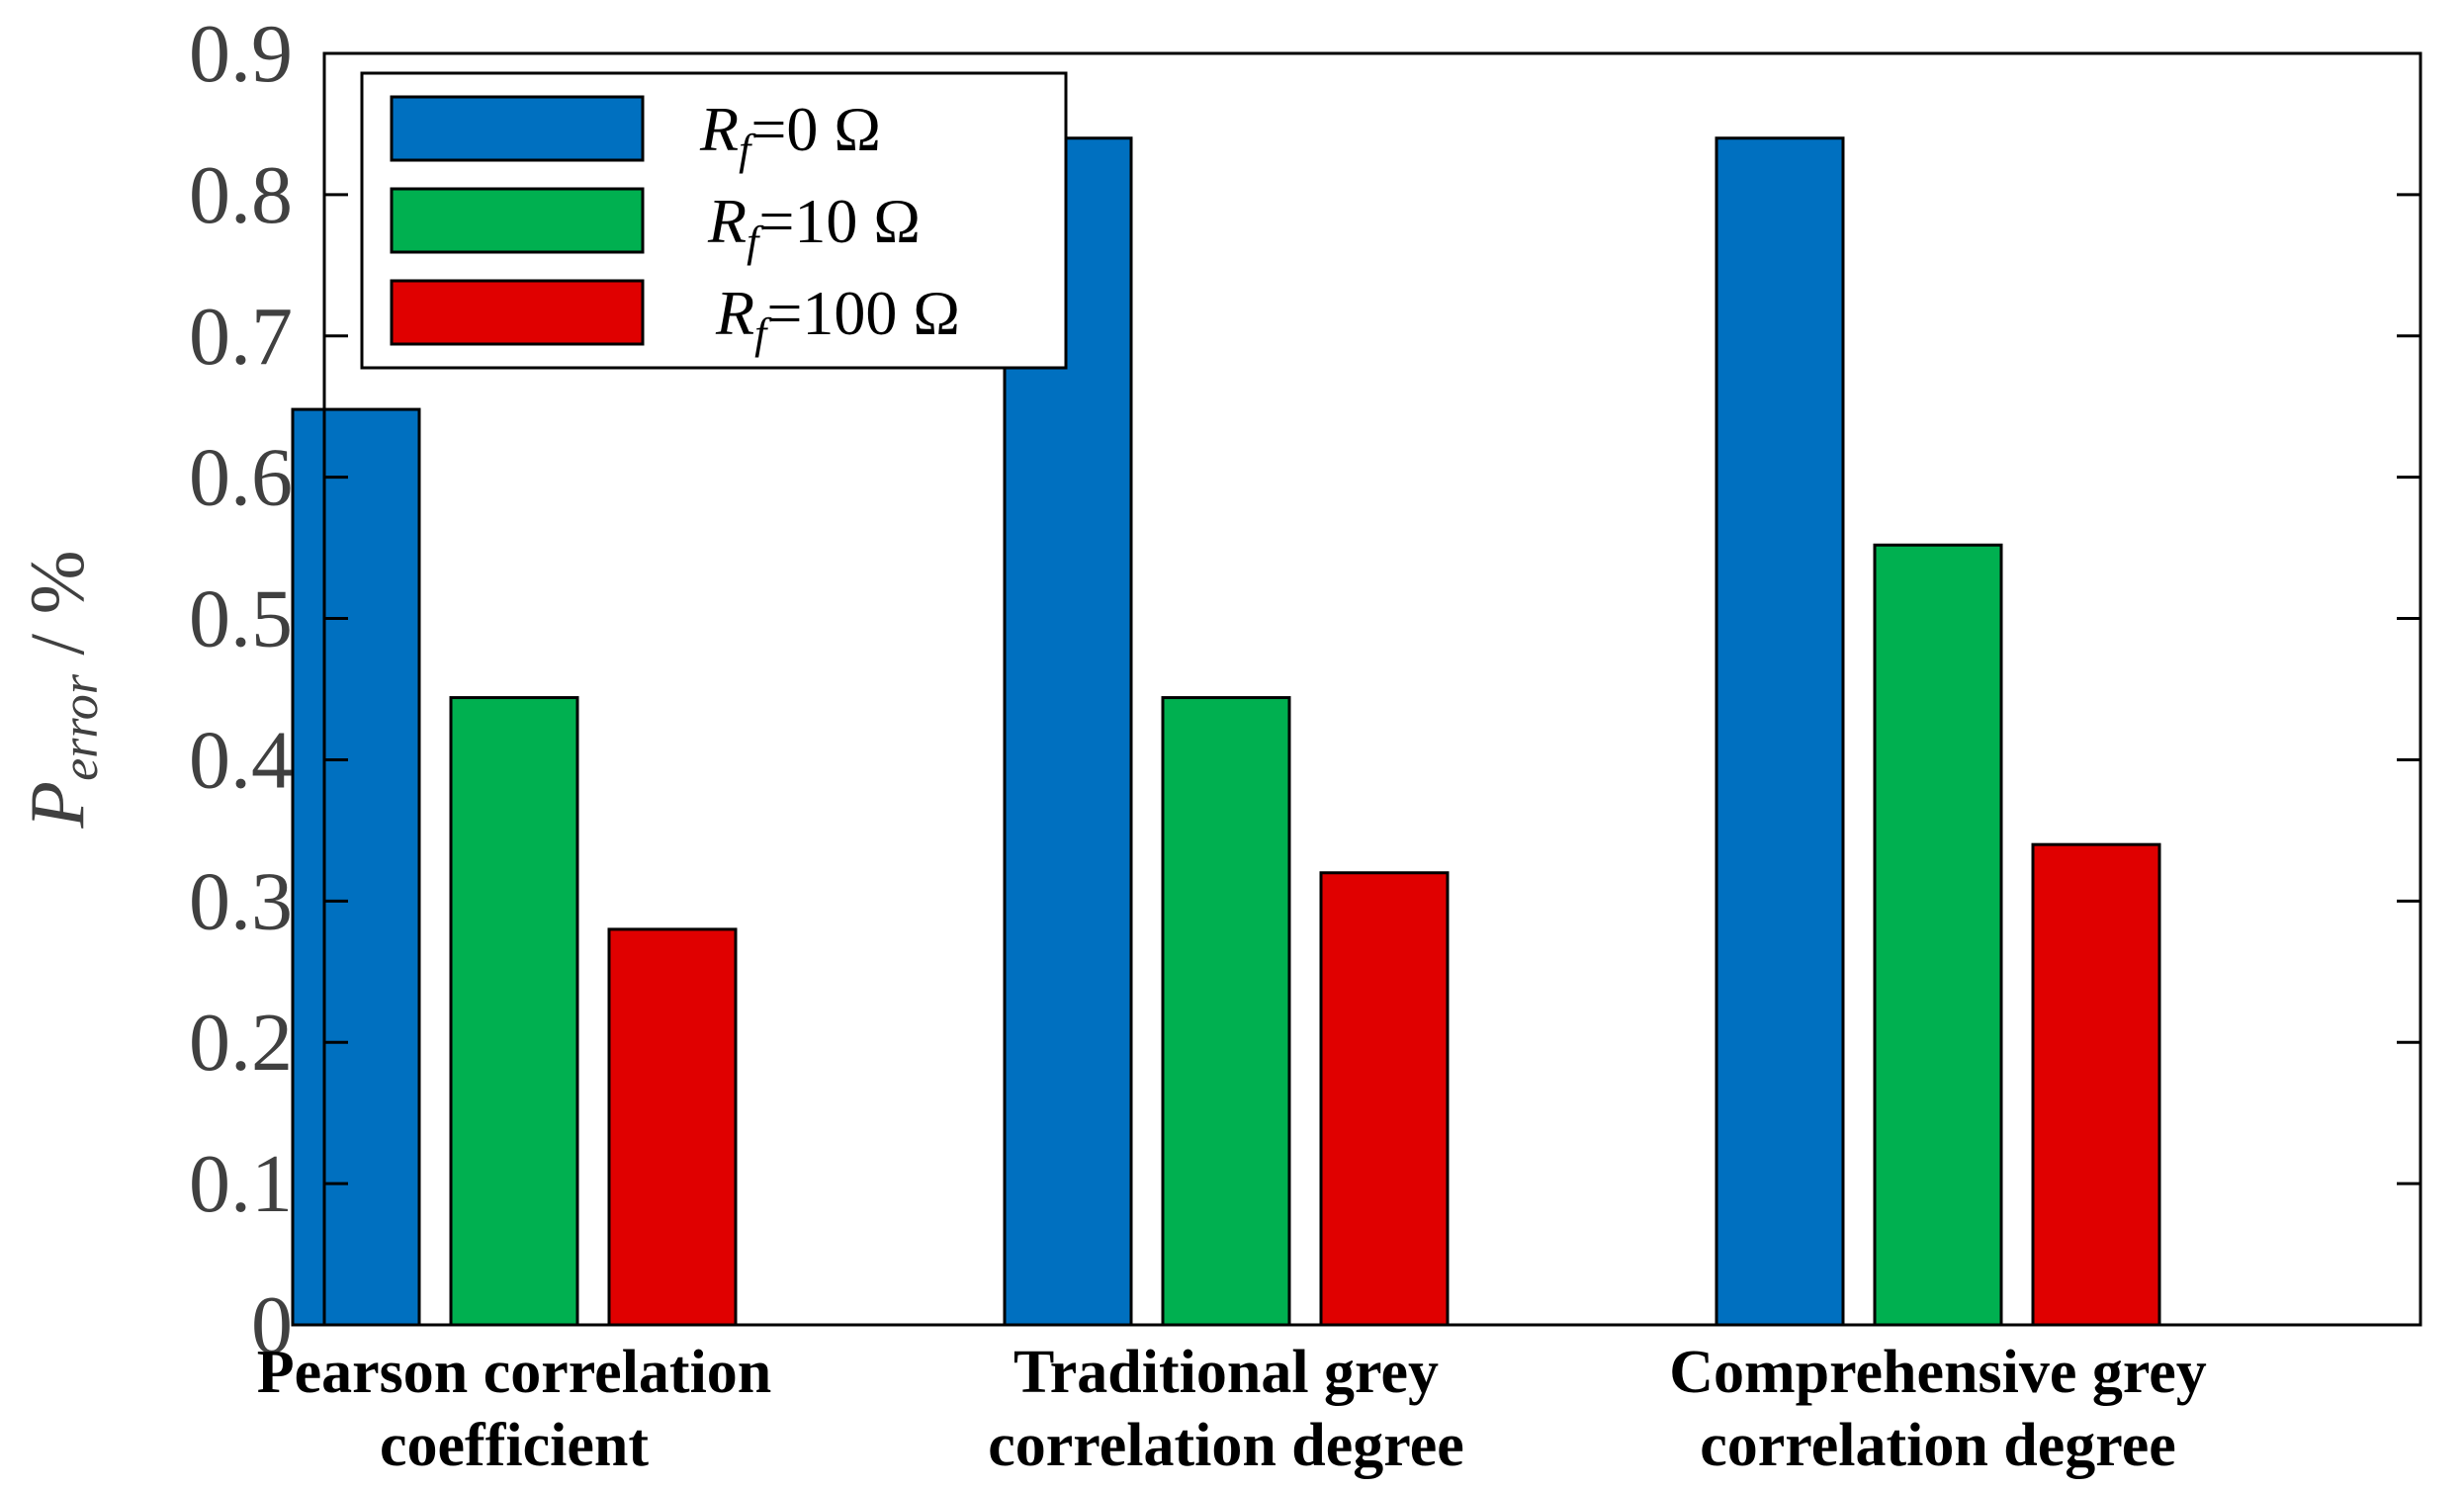 This screenshot has height=1489, width=2464. What do you see at coordinates (272, 1325) in the screenshot?
I see `y-tick-label: 0` at bounding box center [272, 1325].